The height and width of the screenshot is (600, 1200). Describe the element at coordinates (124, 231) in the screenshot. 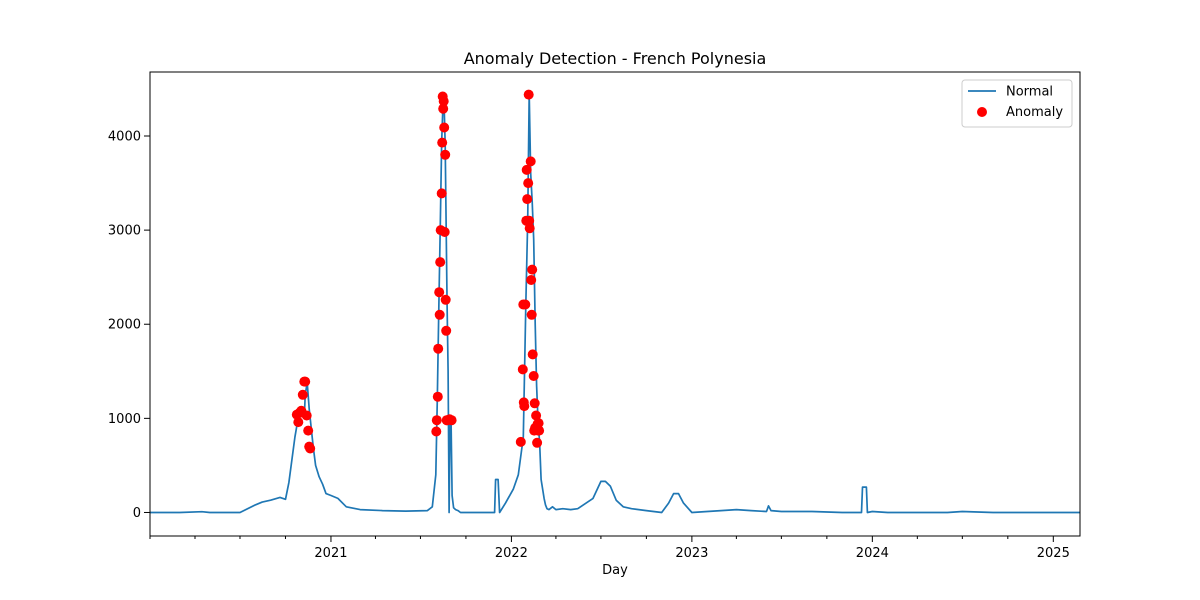

I see `y-tick-label: 3000` at that location.